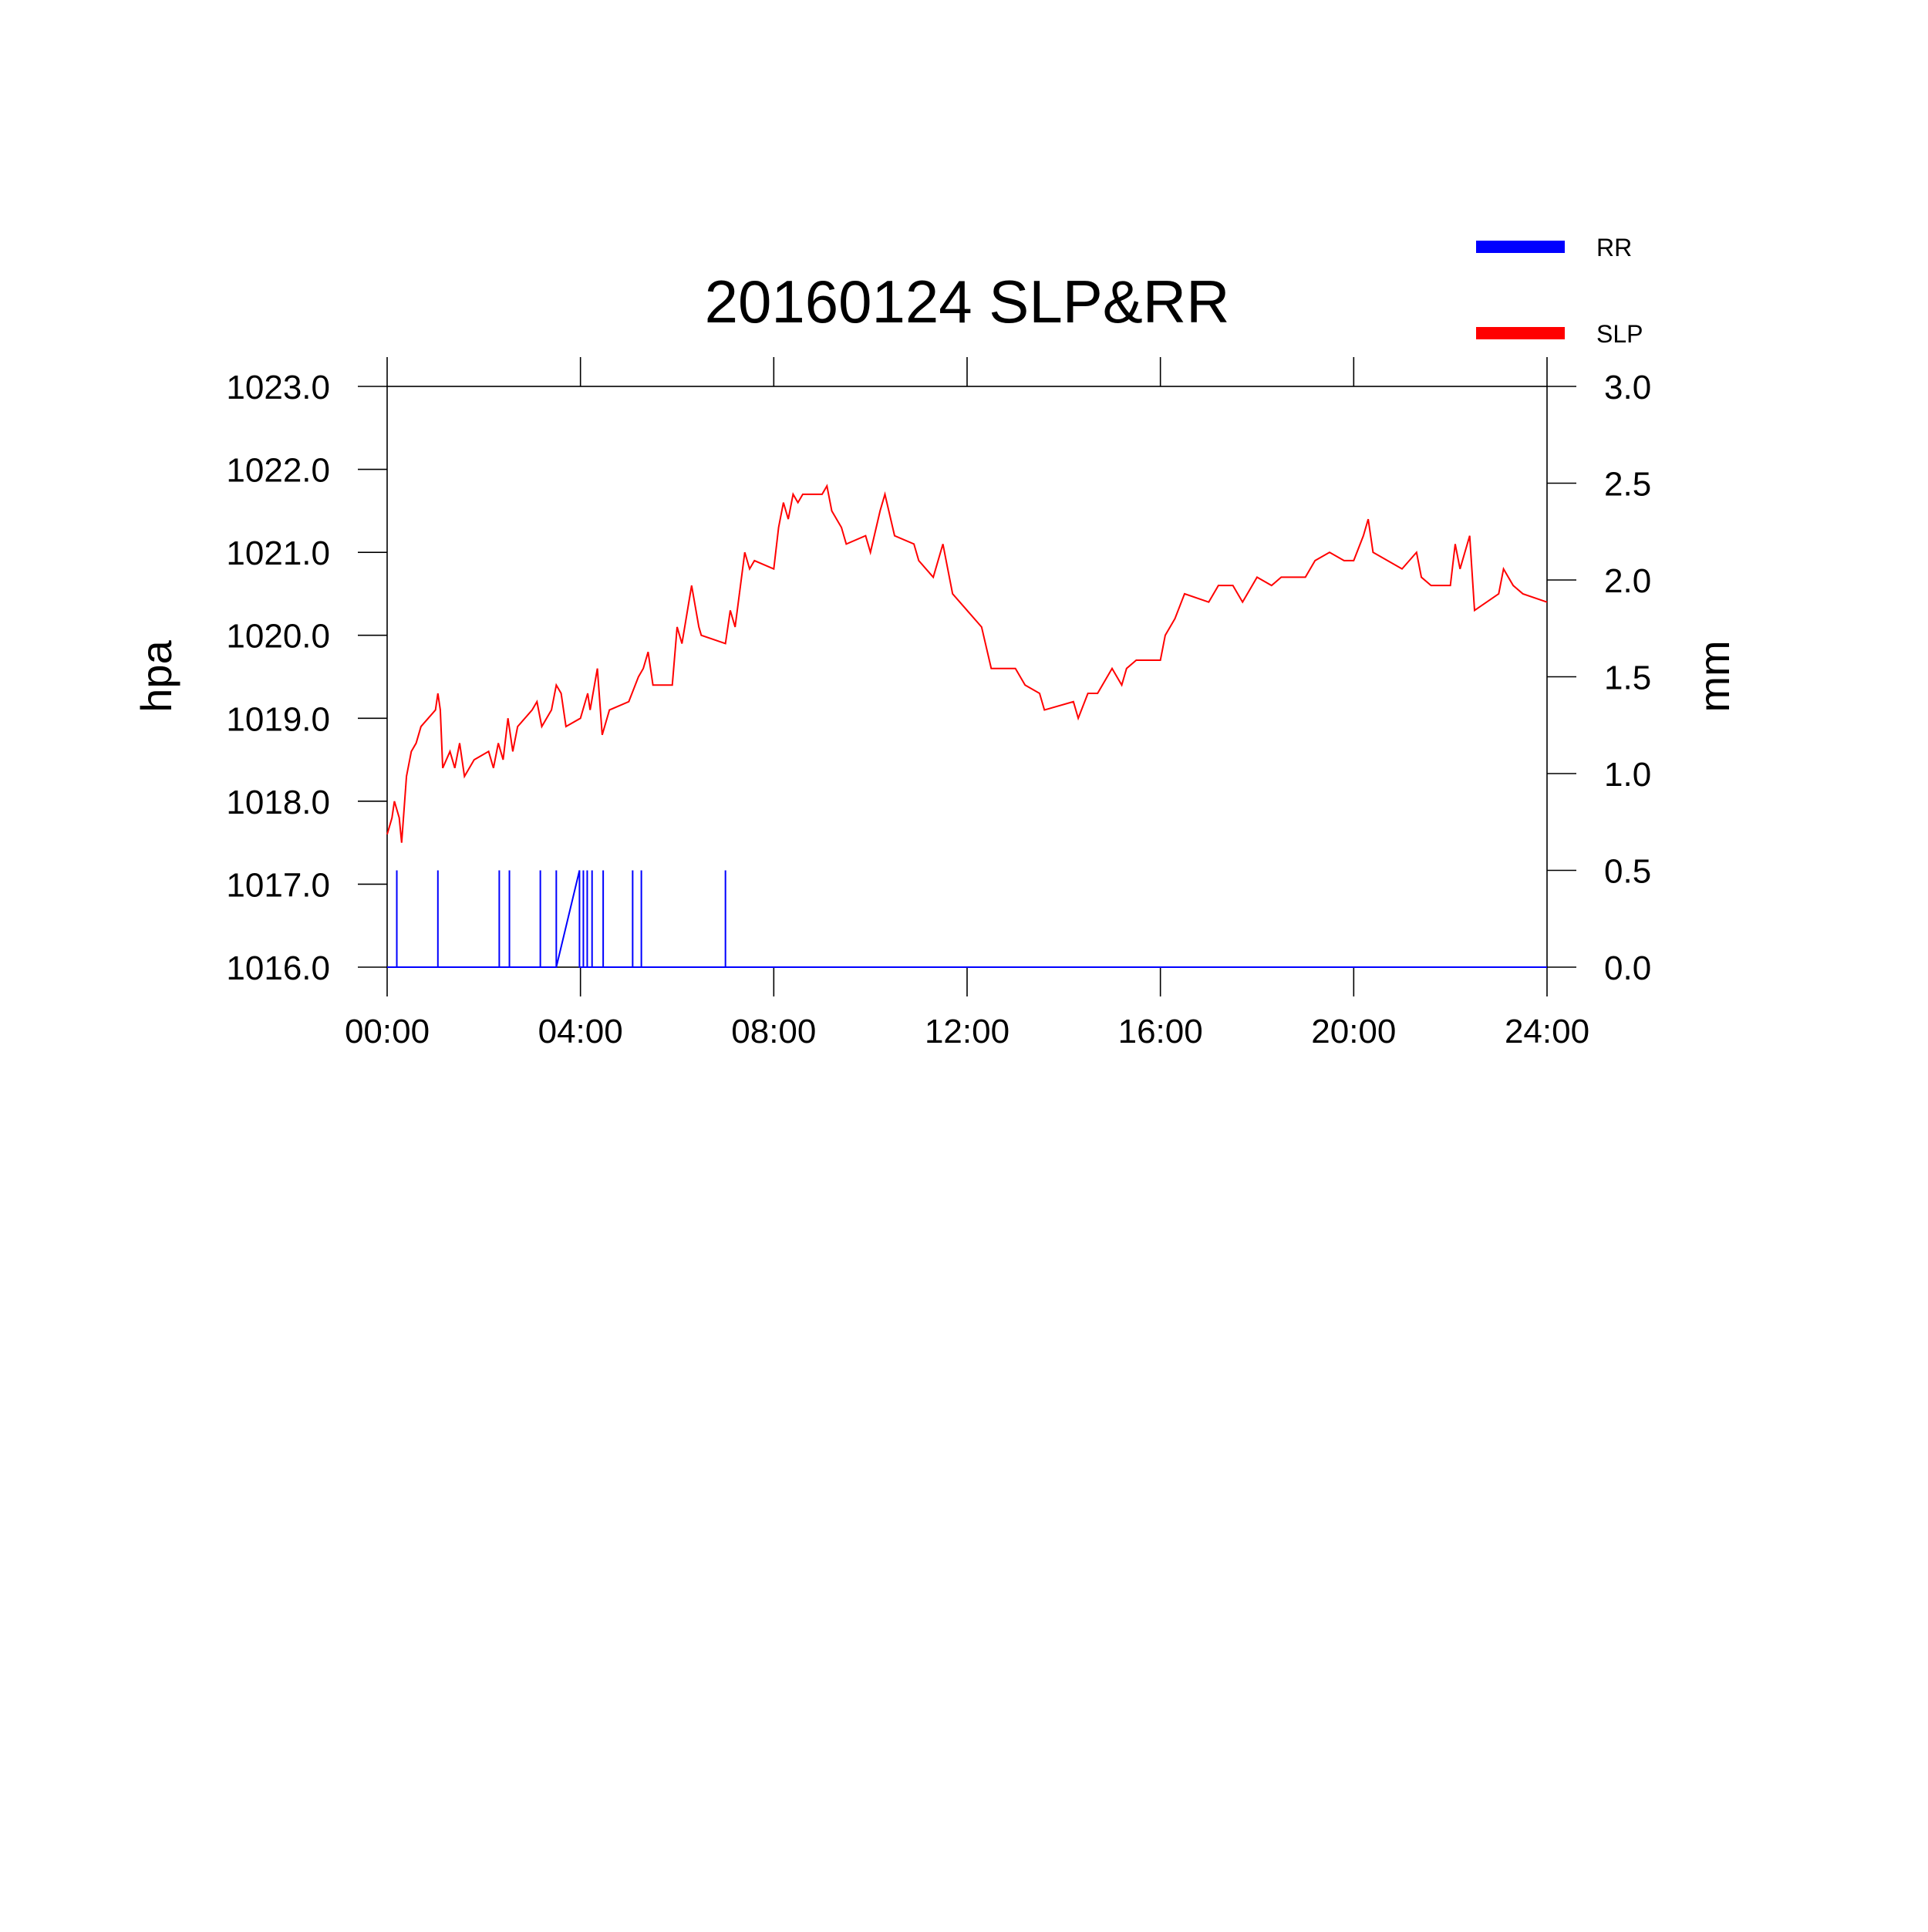 This screenshot has width=1928, height=1932. Describe the element at coordinates (774, 1031) in the screenshot. I see `x-tick-label: 08:00` at that location.